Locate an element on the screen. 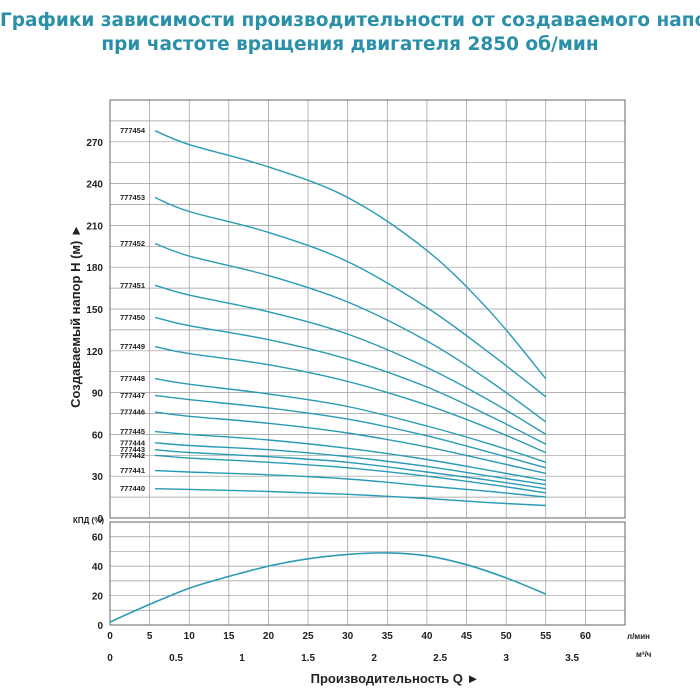 This screenshot has width=700, height=700. curve-label-777449: 777449 is located at coordinates (132, 346).